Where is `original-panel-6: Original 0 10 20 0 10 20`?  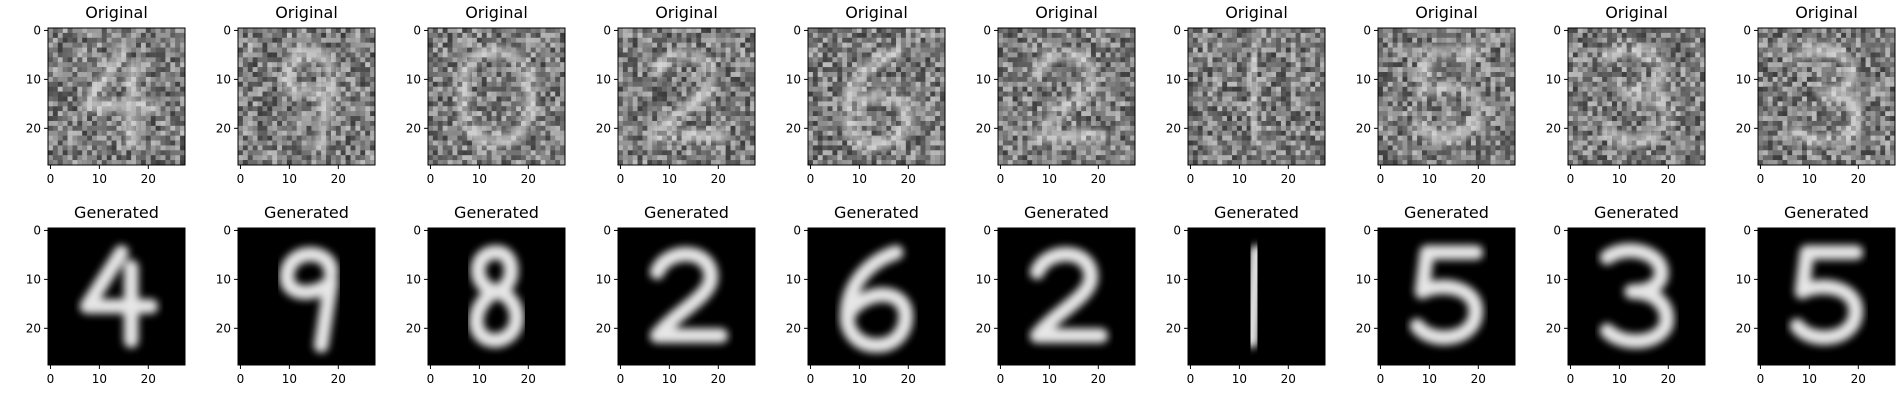
original-panel-6: Original 0 10 20 0 10 20 is located at coordinates (1056, 94).